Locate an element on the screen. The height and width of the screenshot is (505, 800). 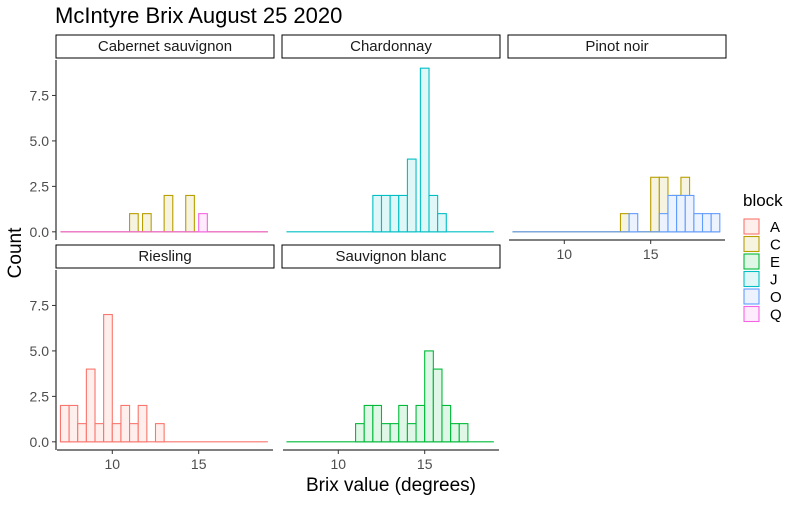
facet-panel: Chardonnay is located at coordinates (391, 133).